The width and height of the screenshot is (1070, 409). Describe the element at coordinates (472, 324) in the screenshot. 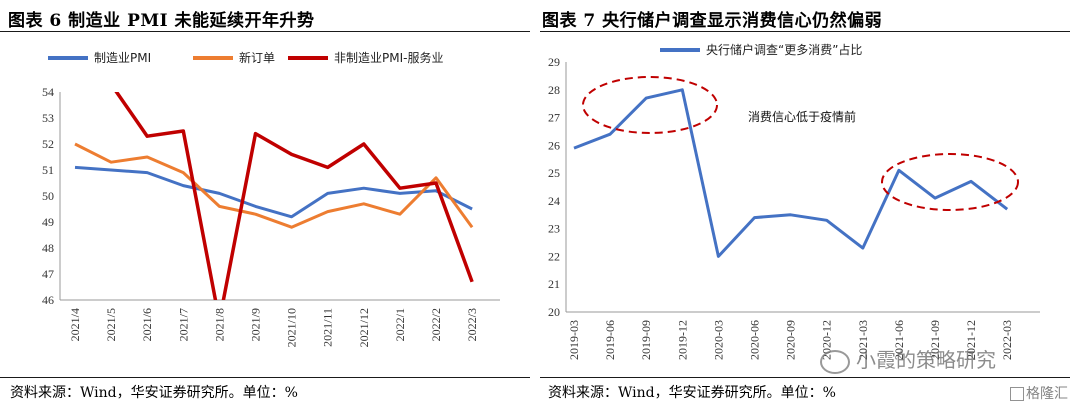

I see `left-x-tick-label: 2022/3` at that location.